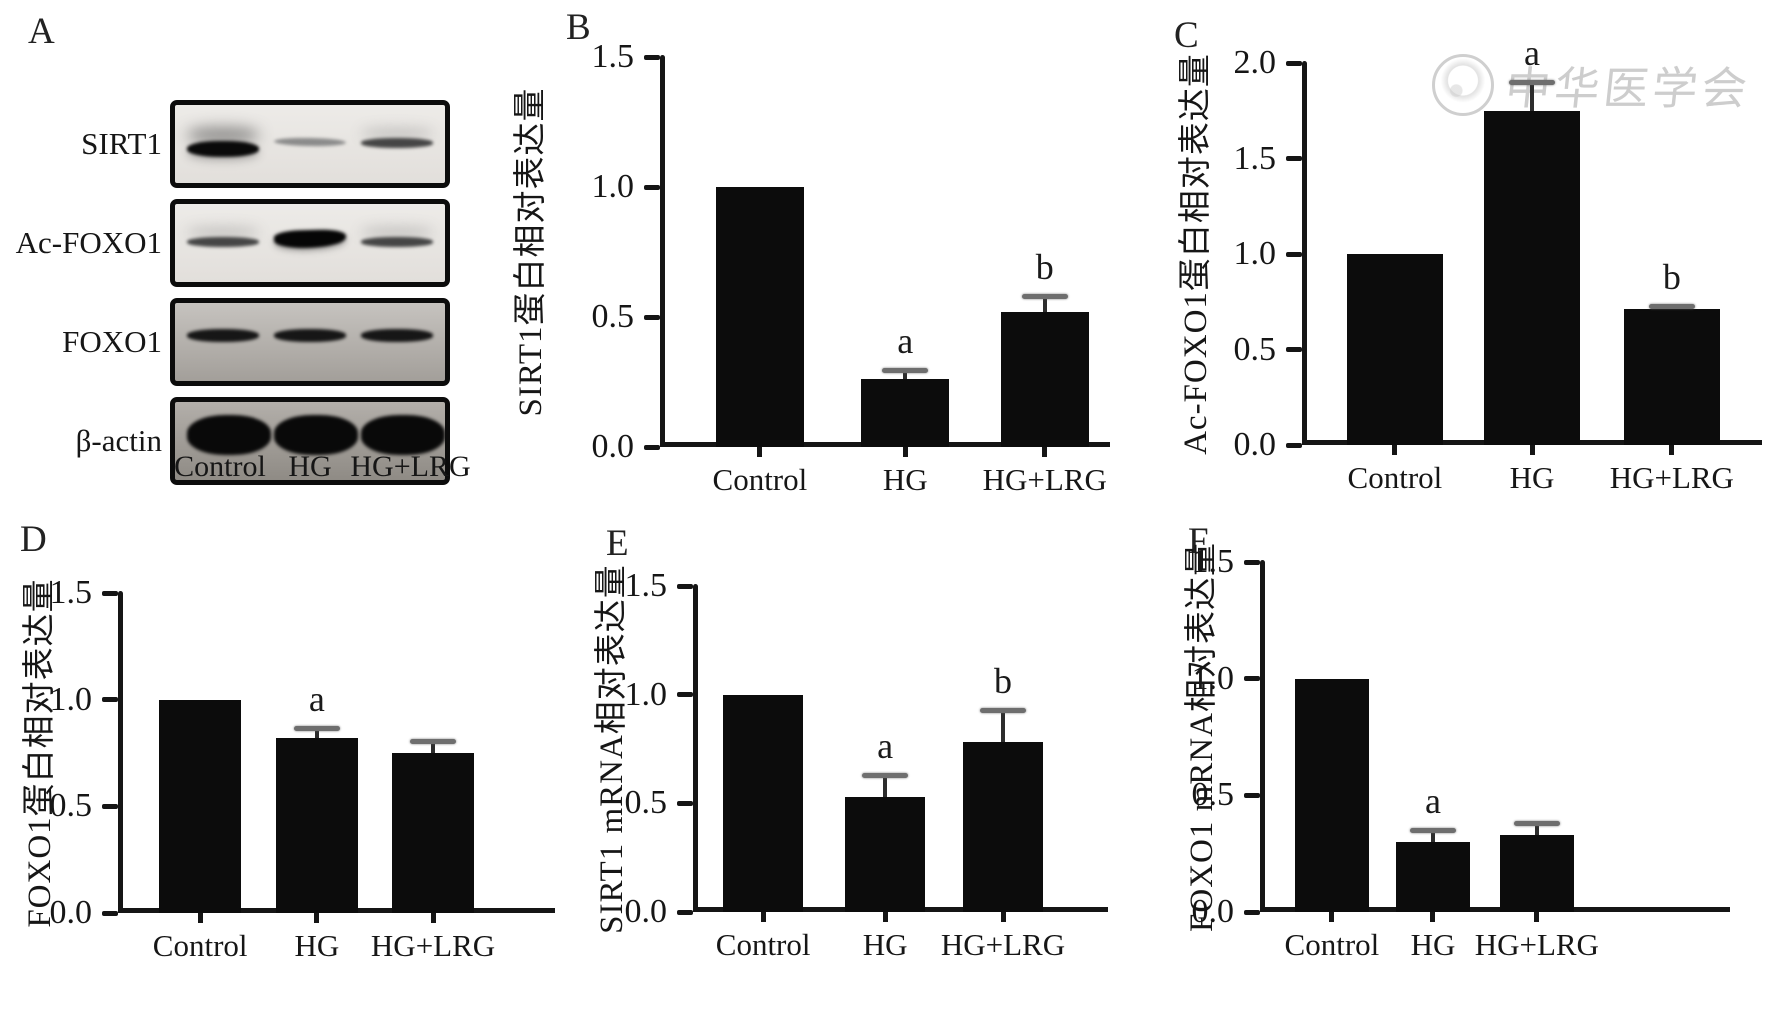 This screenshot has width=1783, height=1017. What do you see at coordinates (40, 753) in the screenshot?
I see `y-axis-label: FOXO1蛋白相对表达量` at bounding box center [40, 753].